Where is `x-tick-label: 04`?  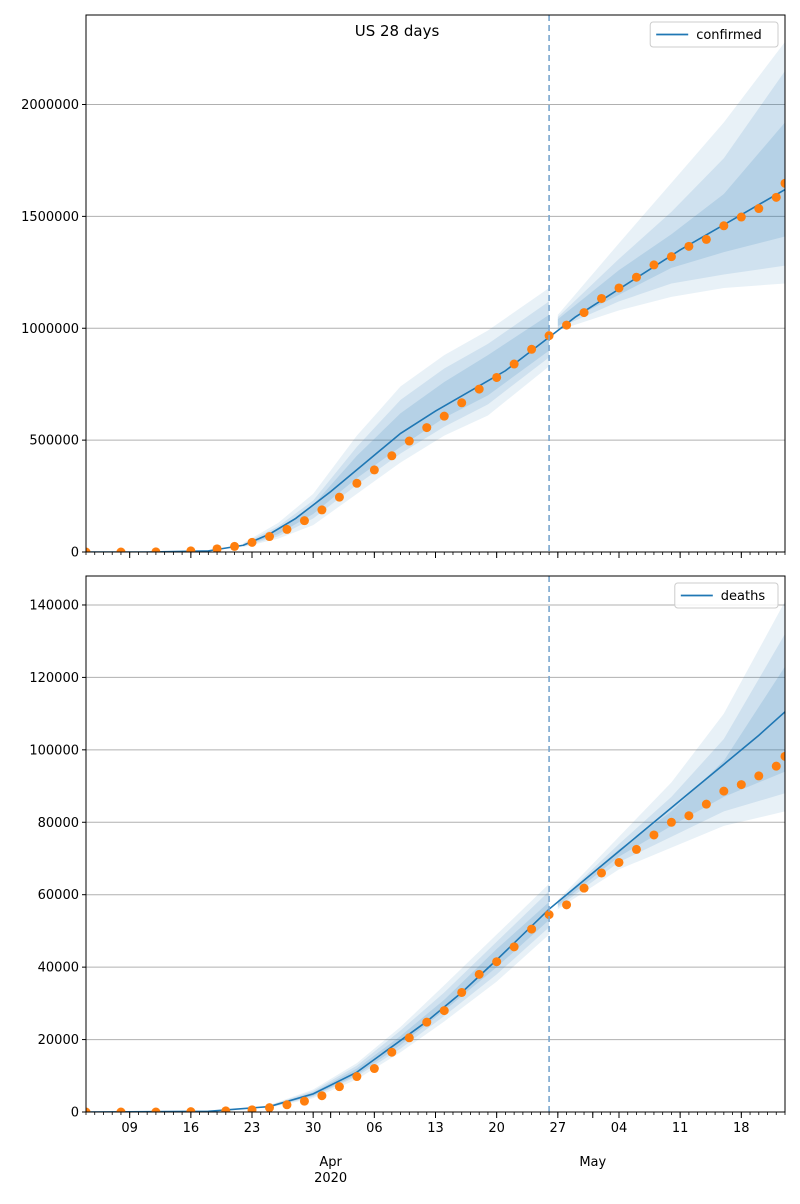
x-tick-label: 04 is located at coordinates (619, 1128).